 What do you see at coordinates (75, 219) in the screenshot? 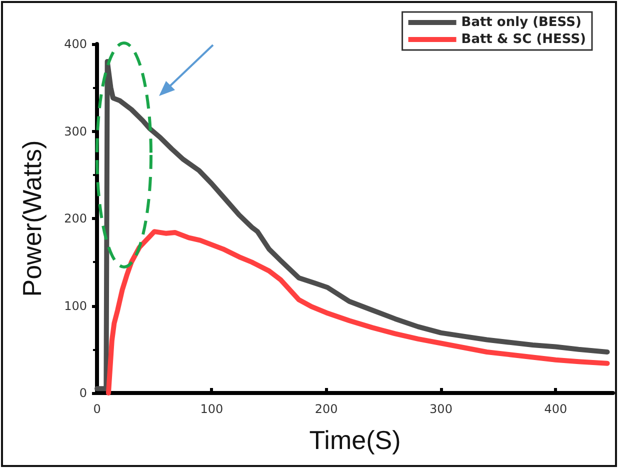
I see `y-tick-label: 200` at bounding box center [75, 219].